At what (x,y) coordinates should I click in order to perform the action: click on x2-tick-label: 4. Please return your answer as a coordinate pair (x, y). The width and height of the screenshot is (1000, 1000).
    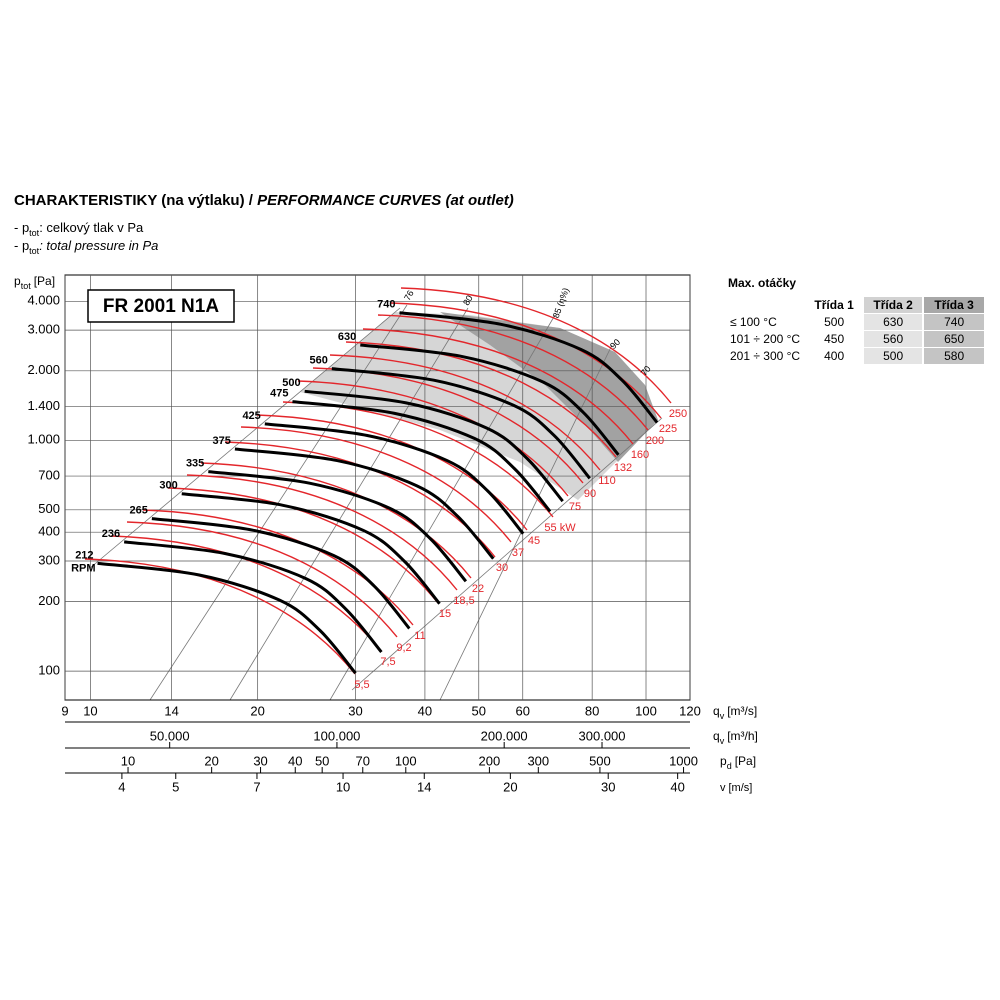
    Looking at the image, I should click on (121, 786).